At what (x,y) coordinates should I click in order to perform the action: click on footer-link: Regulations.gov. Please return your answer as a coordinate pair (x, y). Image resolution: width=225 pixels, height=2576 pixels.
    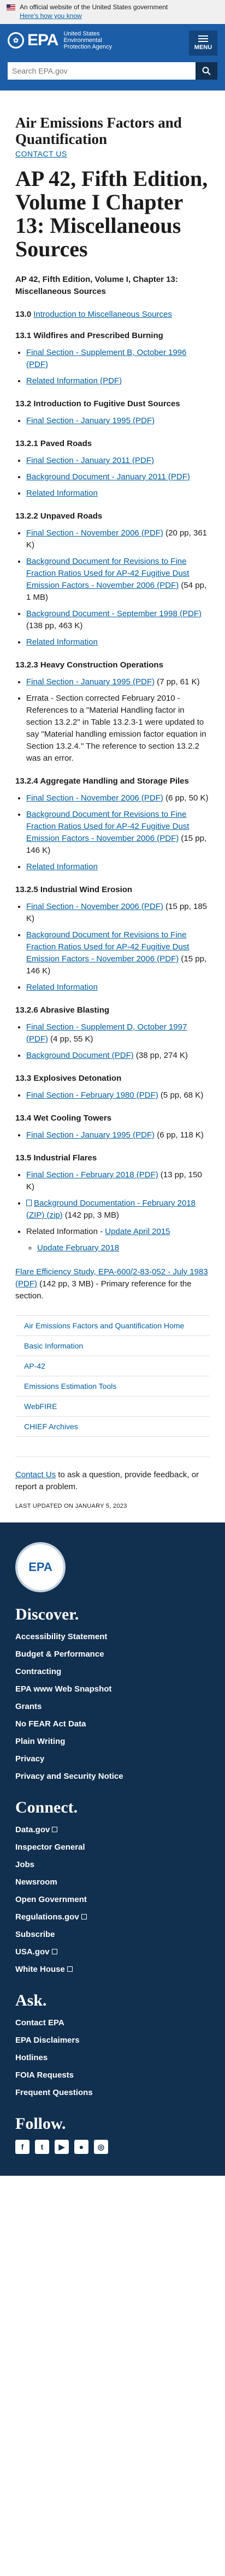
    Looking at the image, I should click on (112, 1917).